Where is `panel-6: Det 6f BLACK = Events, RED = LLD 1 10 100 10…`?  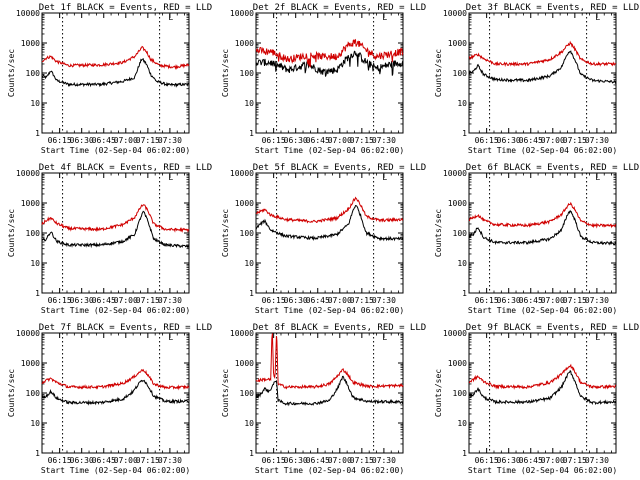 panel-6: Det 6f BLACK = Events, RED = LLD 1 10 100 10… is located at coordinates (536, 239).